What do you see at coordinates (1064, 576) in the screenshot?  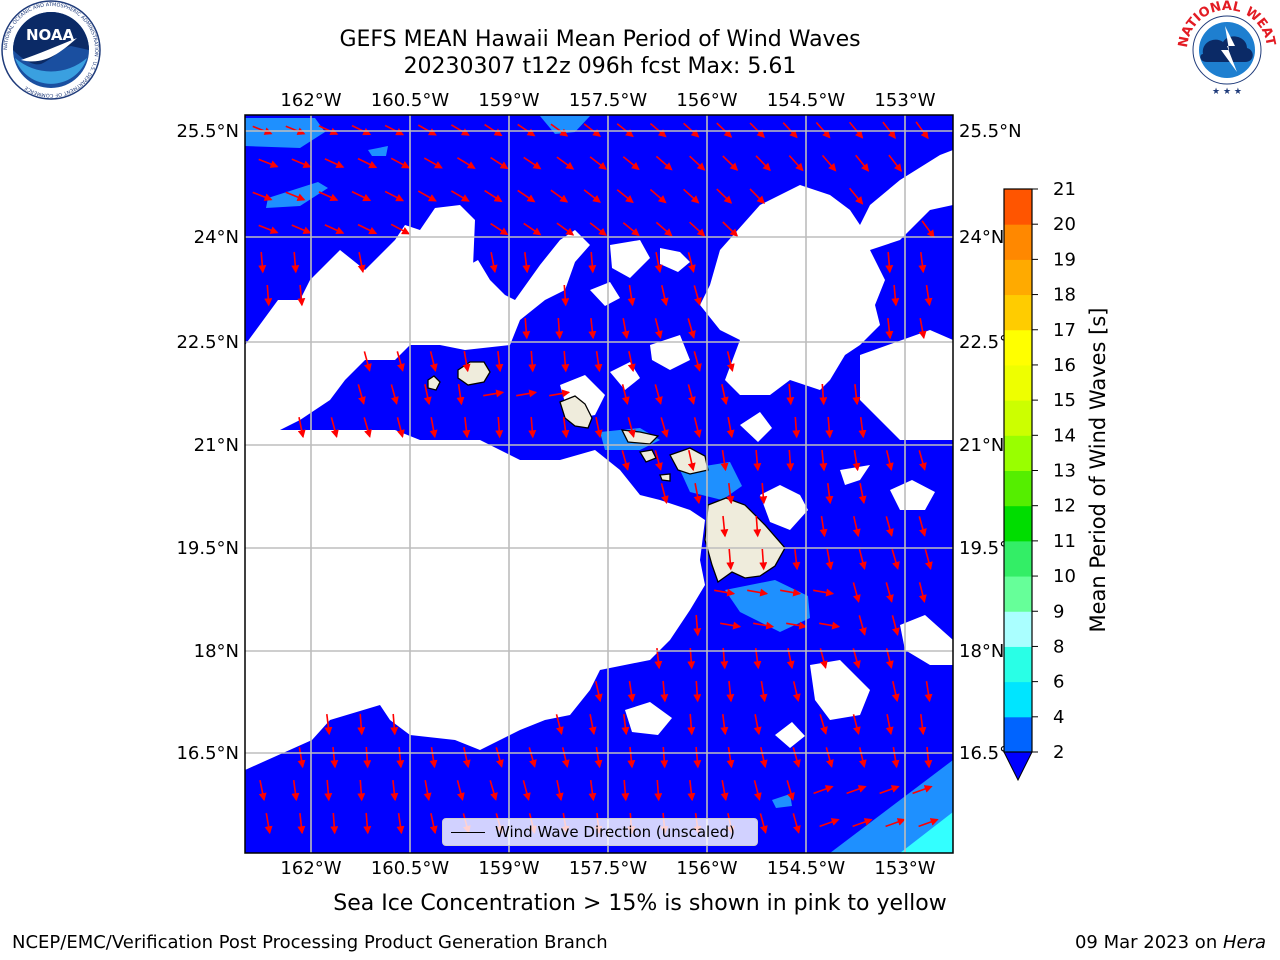 I see `colorbar-tick-label: 10` at bounding box center [1064, 576].